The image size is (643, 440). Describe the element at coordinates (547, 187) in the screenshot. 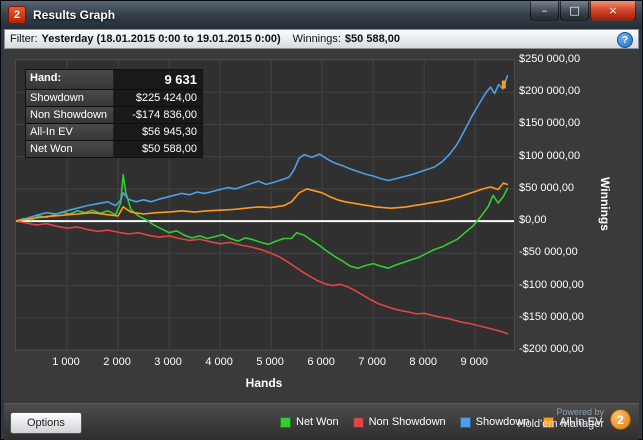

I see `y-tick-label: $50 000,00` at that location.